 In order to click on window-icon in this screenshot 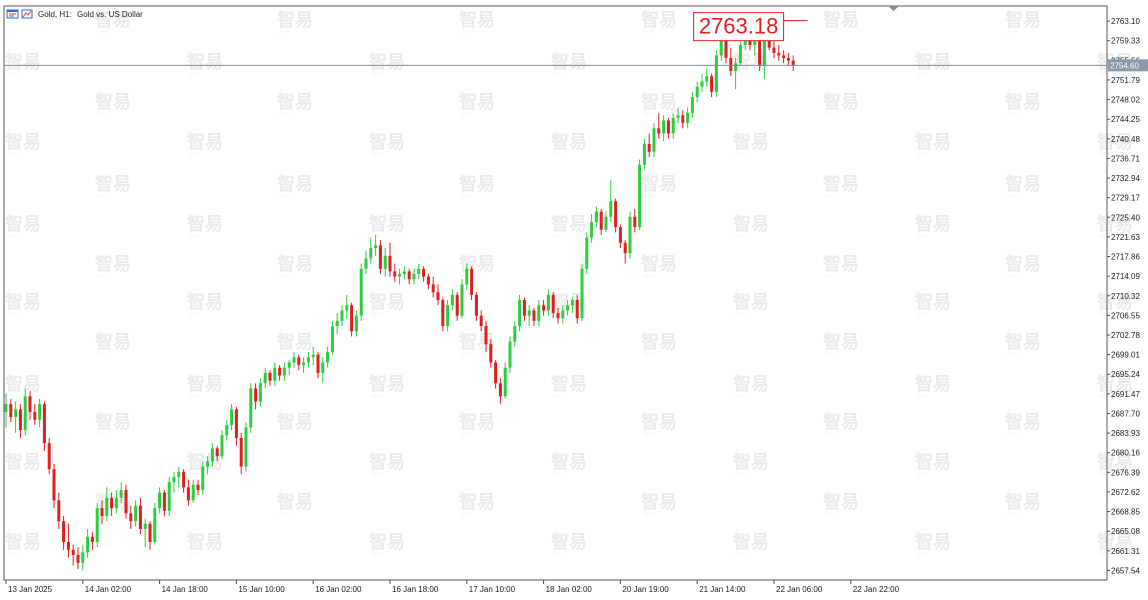, I will do `click(12, 14)`.